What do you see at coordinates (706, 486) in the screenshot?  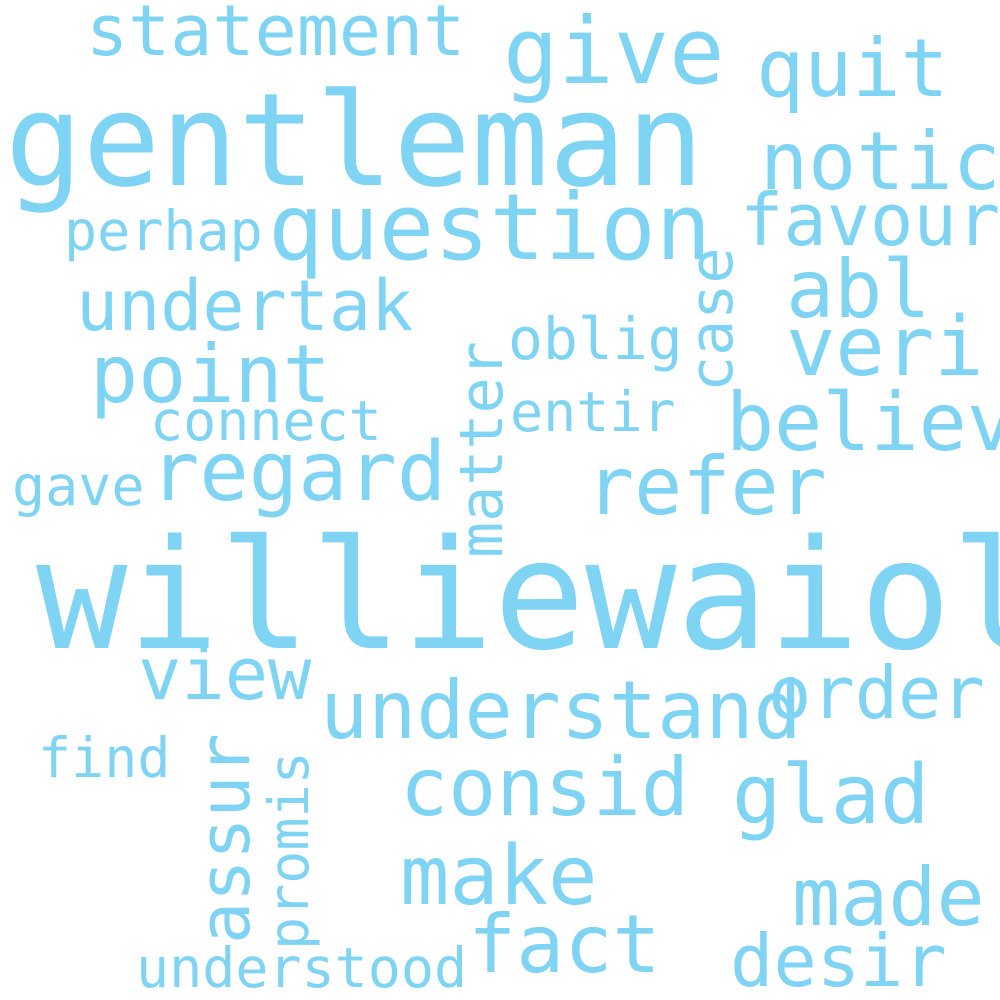 I see `word-refer: refer` at bounding box center [706, 486].